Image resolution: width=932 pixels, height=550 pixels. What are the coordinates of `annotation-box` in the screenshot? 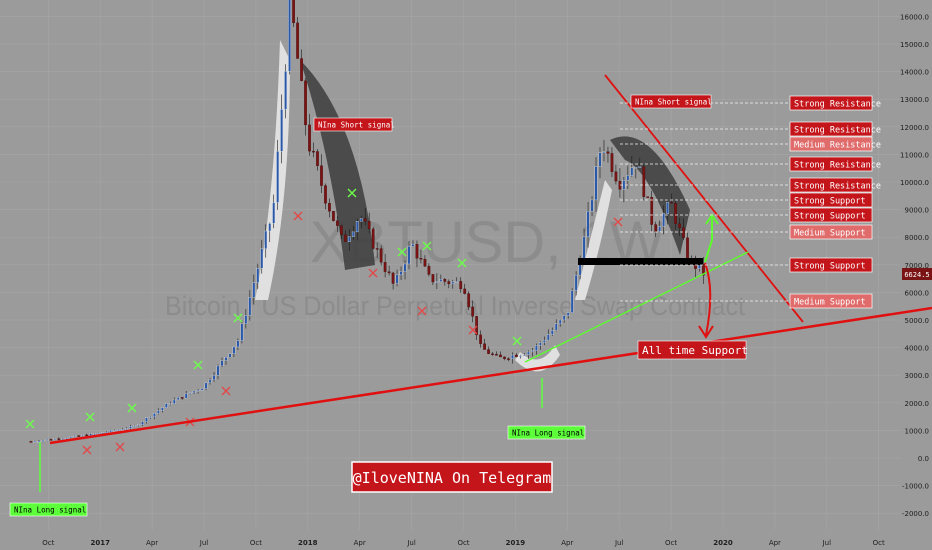 It's located at (671, 101).